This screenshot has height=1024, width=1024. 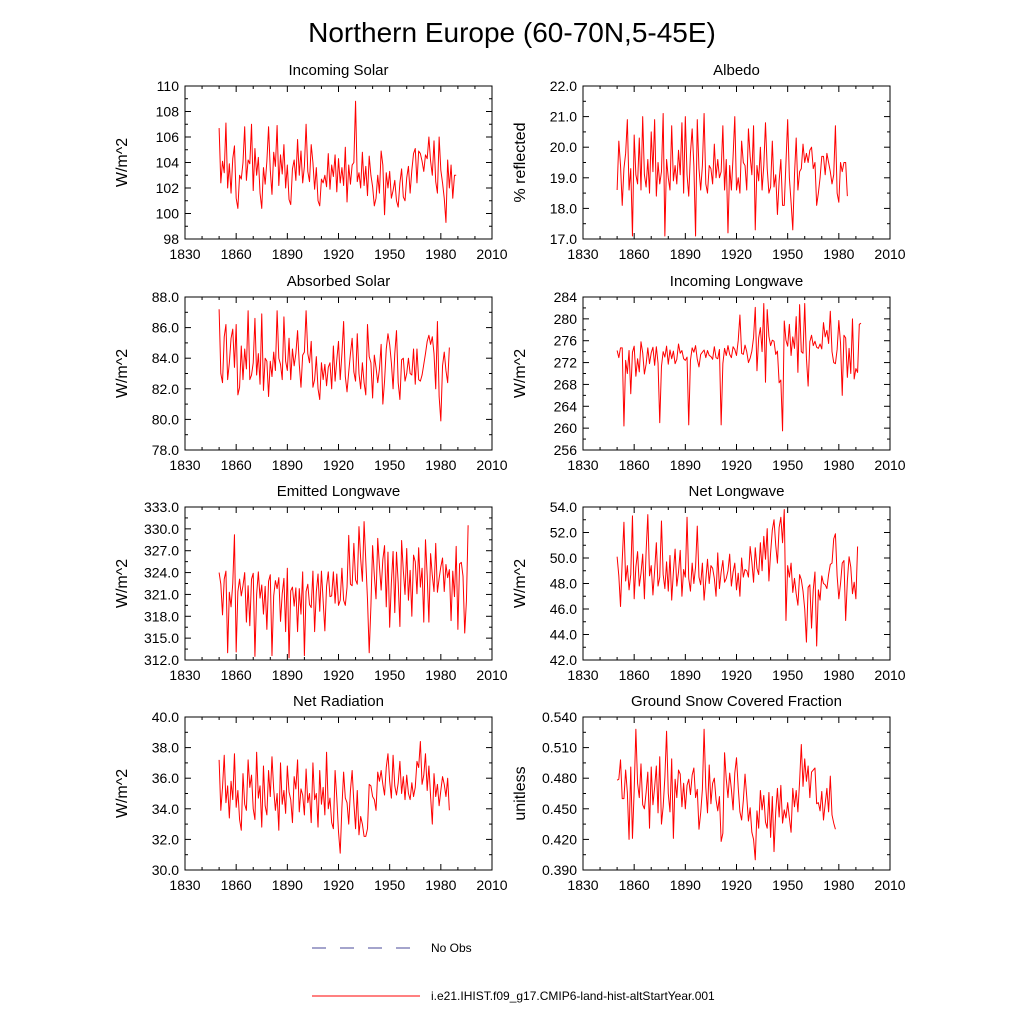 I want to click on panel-title: Emitted Longwave, so click(x=338, y=491).